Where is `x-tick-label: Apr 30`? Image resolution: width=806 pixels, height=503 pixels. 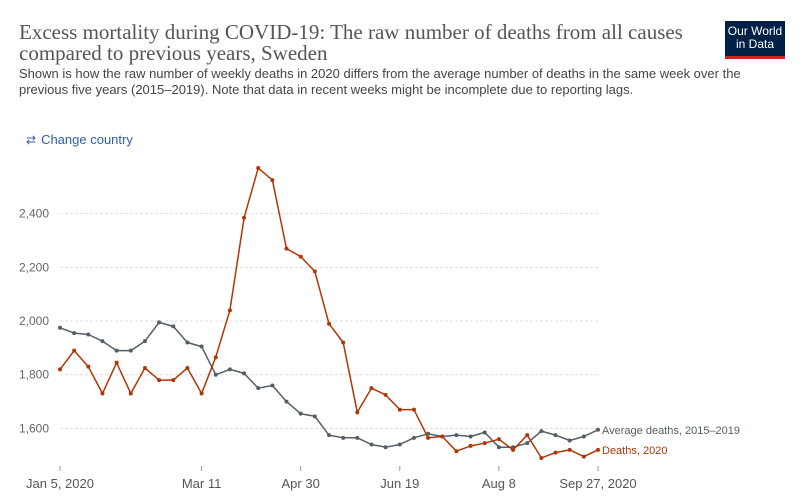 x-tick-label: Apr 30 is located at coordinates (301, 483).